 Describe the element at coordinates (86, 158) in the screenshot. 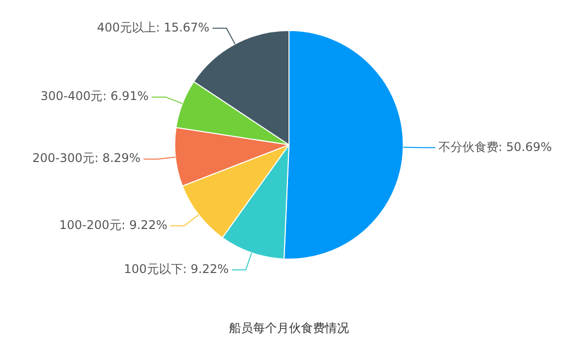

I see `slice-label: 200-300元: 8.29%` at that location.